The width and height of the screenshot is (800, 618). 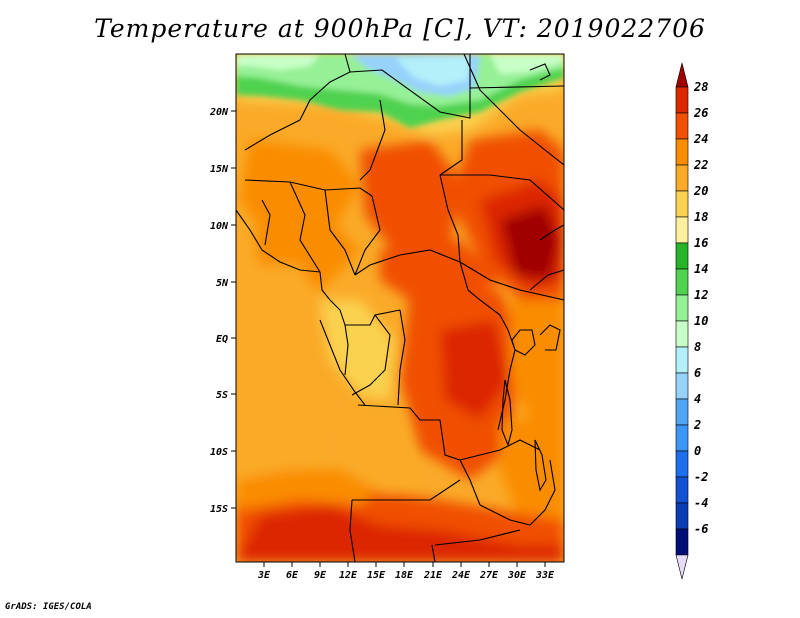 What do you see at coordinates (697, 451) in the screenshot?
I see `colorbar-label: 0` at bounding box center [697, 451].